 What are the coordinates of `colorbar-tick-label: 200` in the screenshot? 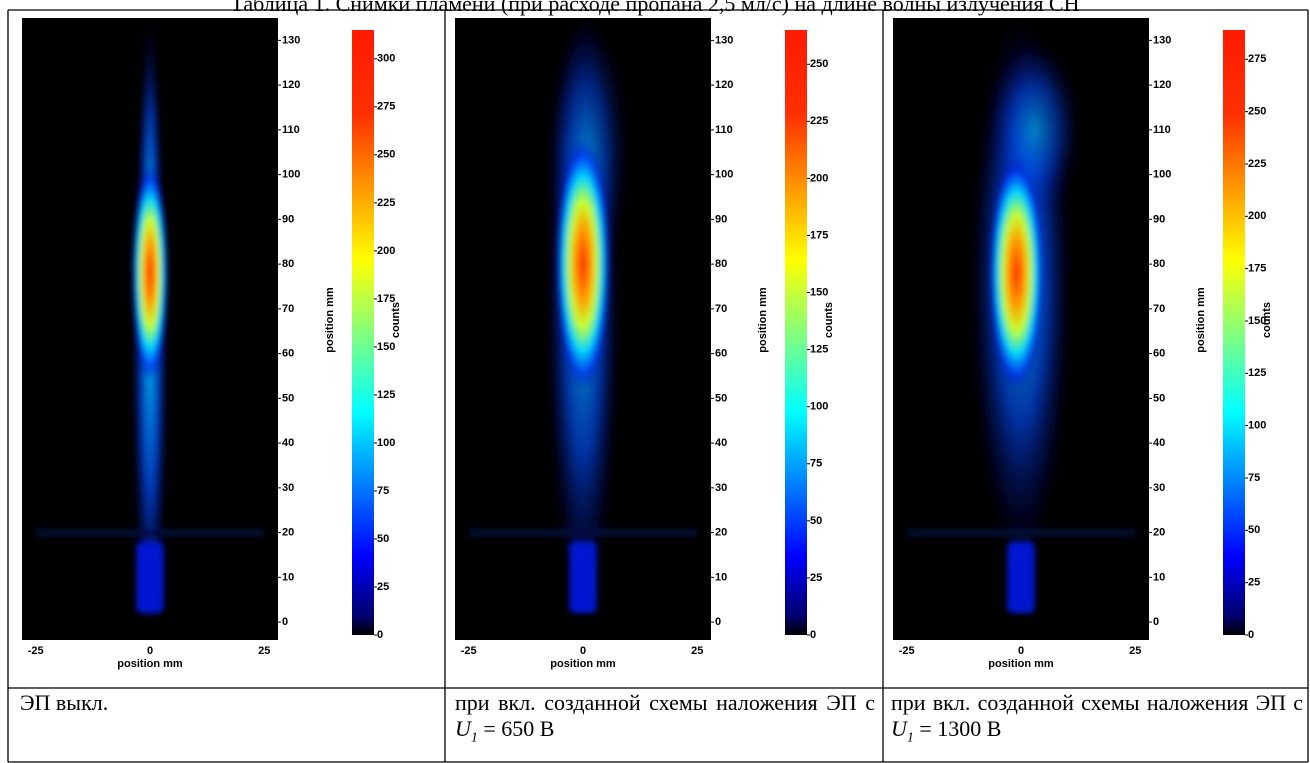 It's located at (819, 178).